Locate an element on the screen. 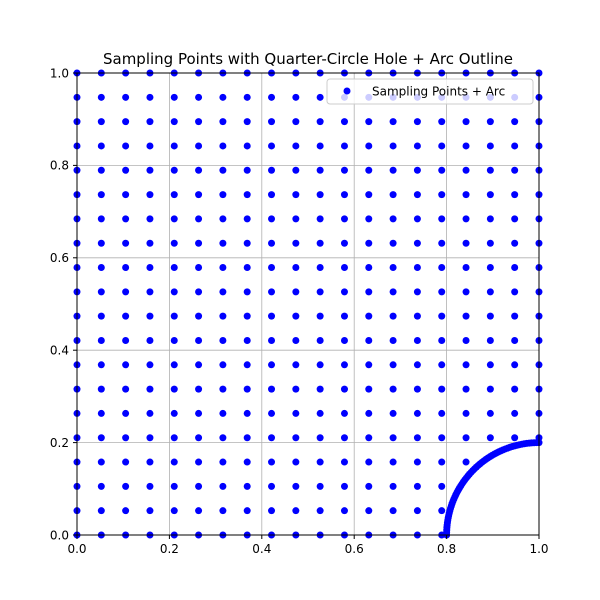  y-tick-label: 0.2 is located at coordinates (59, 443).